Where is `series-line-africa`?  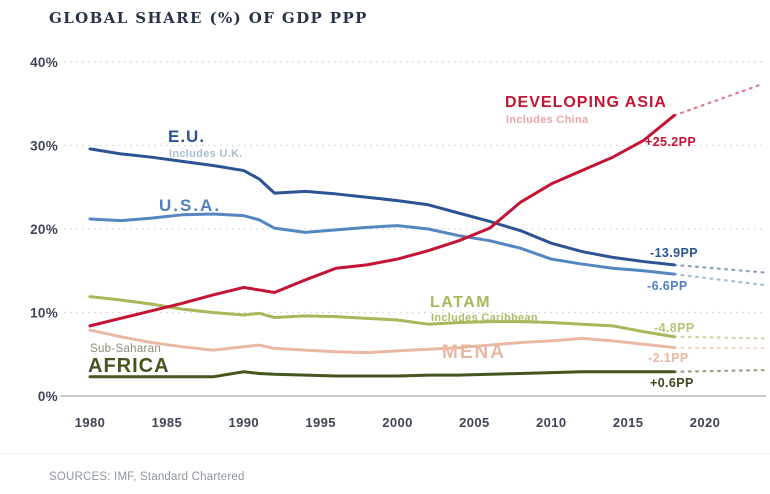
series-line-africa is located at coordinates (382, 374).